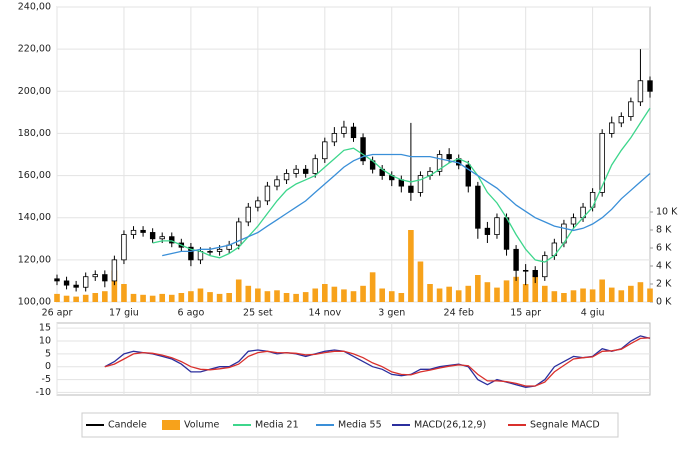 This screenshot has height=451, width=700. What do you see at coordinates (664, 302) in the screenshot?
I see `y2-tick-label: 0 K` at bounding box center [664, 302].